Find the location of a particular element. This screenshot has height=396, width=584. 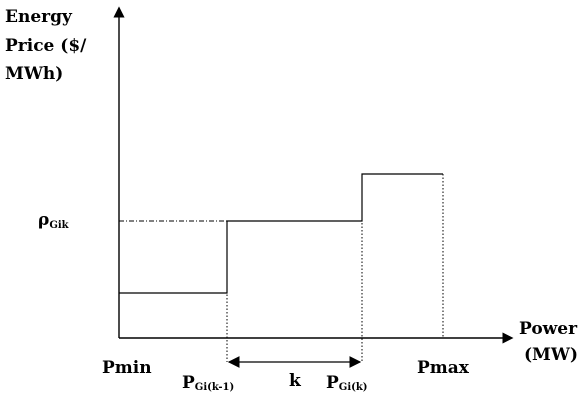

price-label: ρGik is located at coordinates (54, 220).